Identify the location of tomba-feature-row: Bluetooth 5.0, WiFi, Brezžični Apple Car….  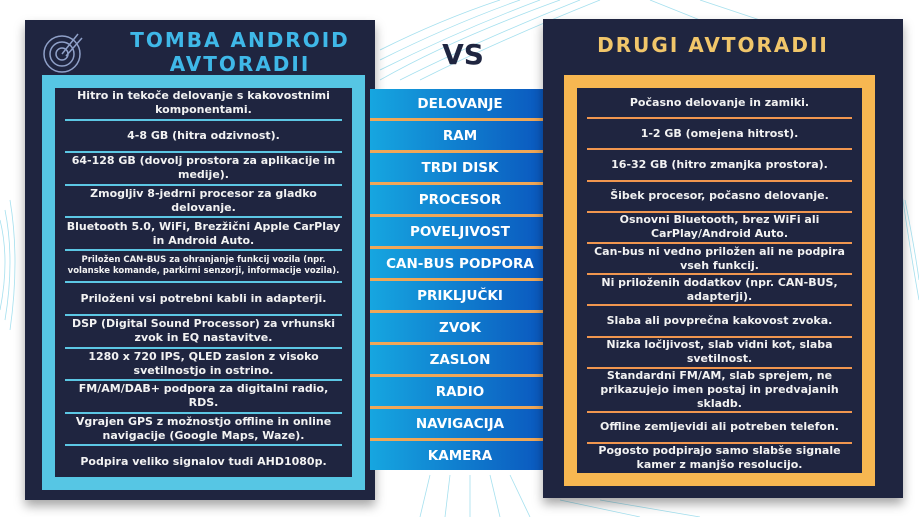
(203, 234).